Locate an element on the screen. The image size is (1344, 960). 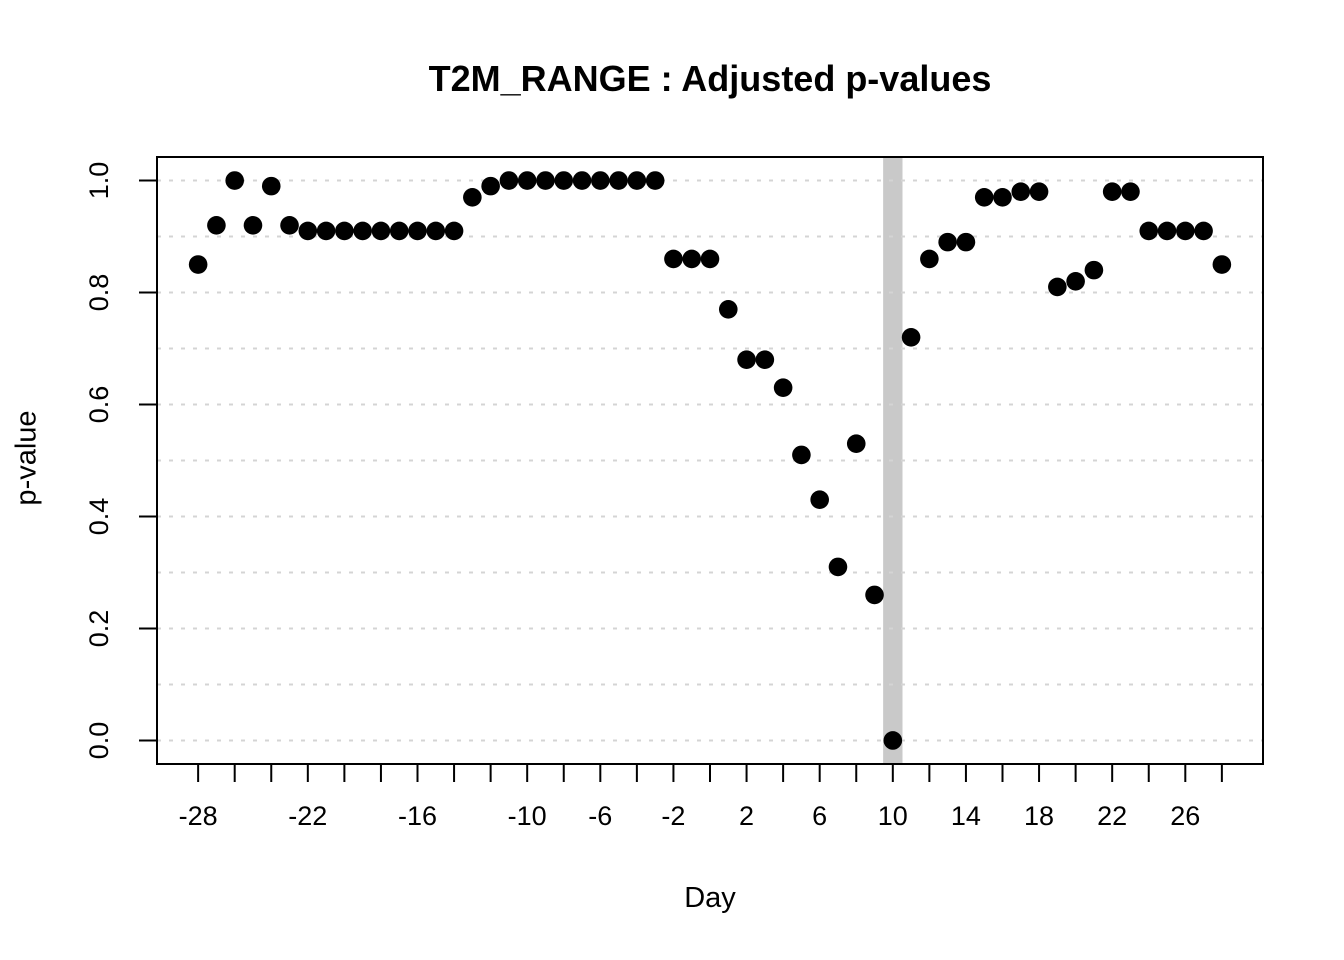
y-axis-tick-label: 0.8 is located at coordinates (99, 293).